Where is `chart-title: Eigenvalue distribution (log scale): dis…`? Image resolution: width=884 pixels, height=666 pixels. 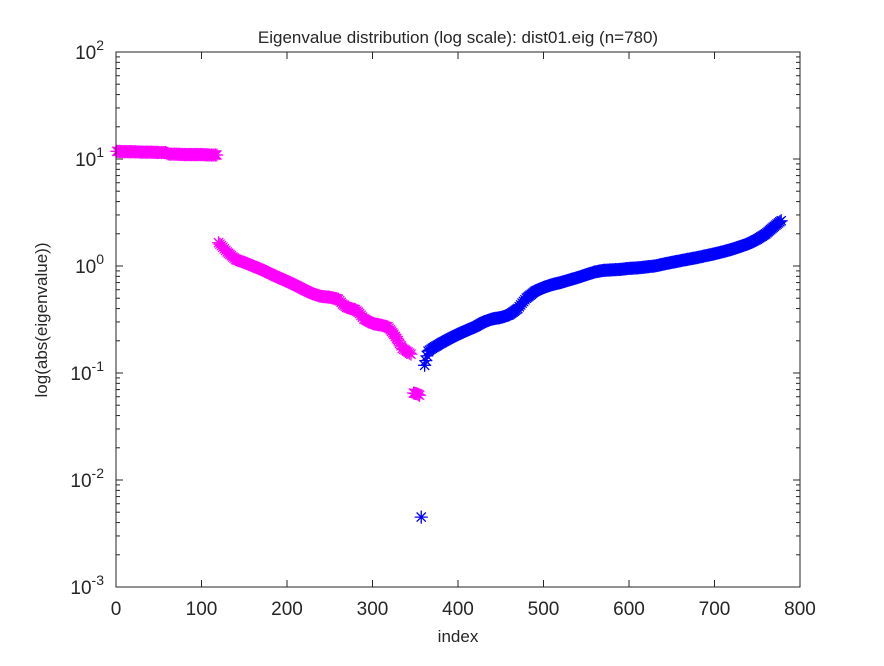 chart-title: Eigenvalue distribution (log scale): dis… is located at coordinates (458, 37).